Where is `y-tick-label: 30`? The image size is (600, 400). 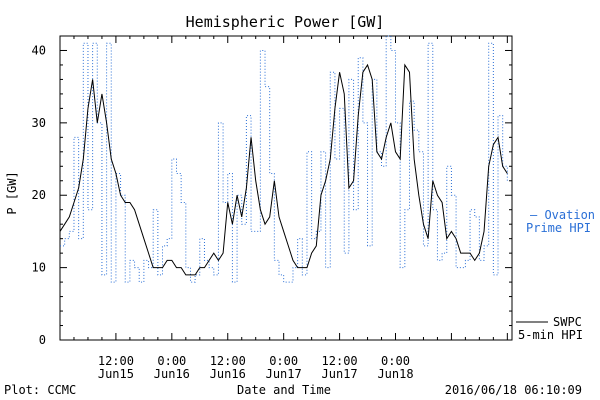
y-tick-label: 30 is located at coordinates (39, 123).